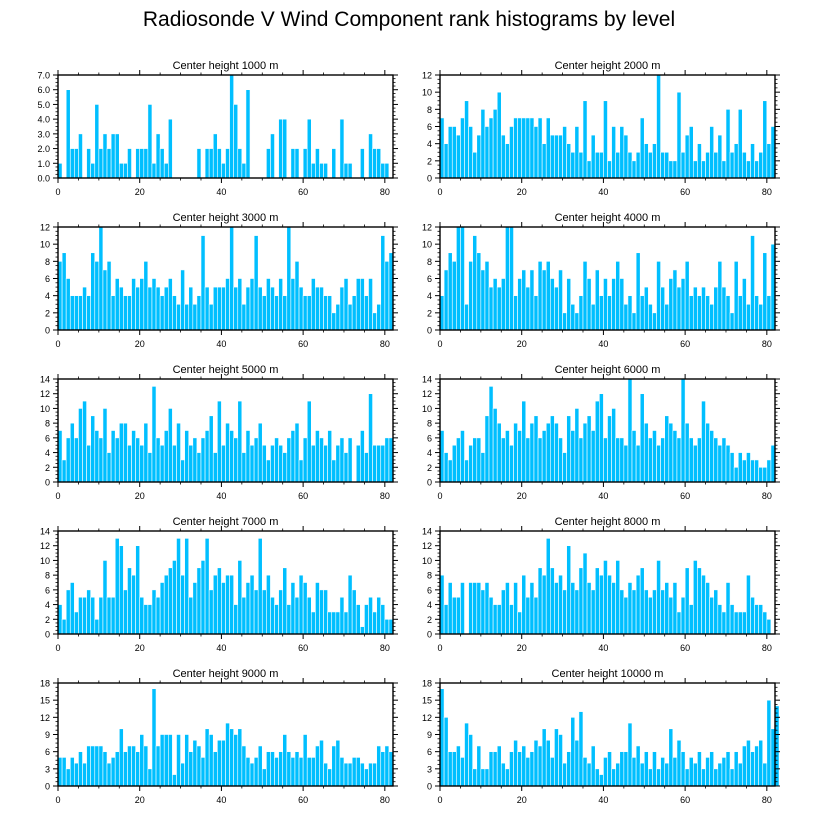 This screenshot has height=824, width=818. Describe the element at coordinates (429, 735) in the screenshot. I see `y-tick-label: 9` at that location.